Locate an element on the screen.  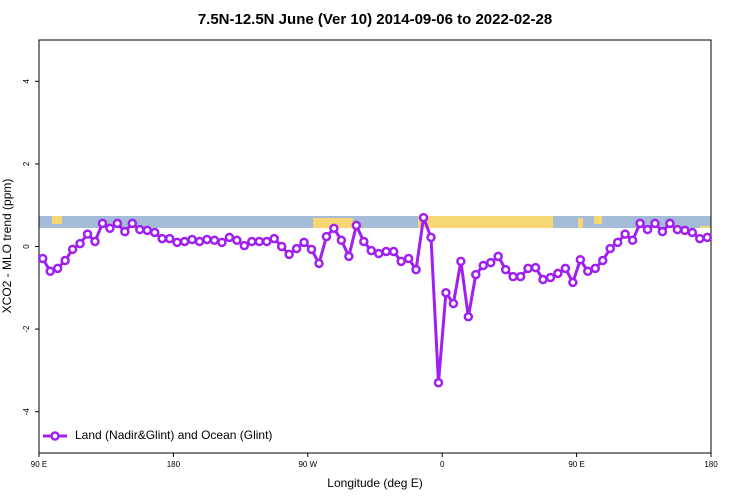
y-tick-label: -2 is located at coordinates (26, 329).